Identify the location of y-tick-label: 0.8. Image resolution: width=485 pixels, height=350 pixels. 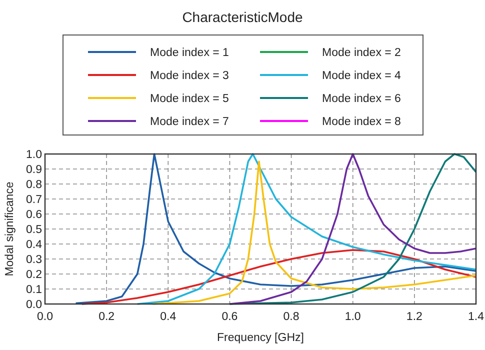
(34, 185).